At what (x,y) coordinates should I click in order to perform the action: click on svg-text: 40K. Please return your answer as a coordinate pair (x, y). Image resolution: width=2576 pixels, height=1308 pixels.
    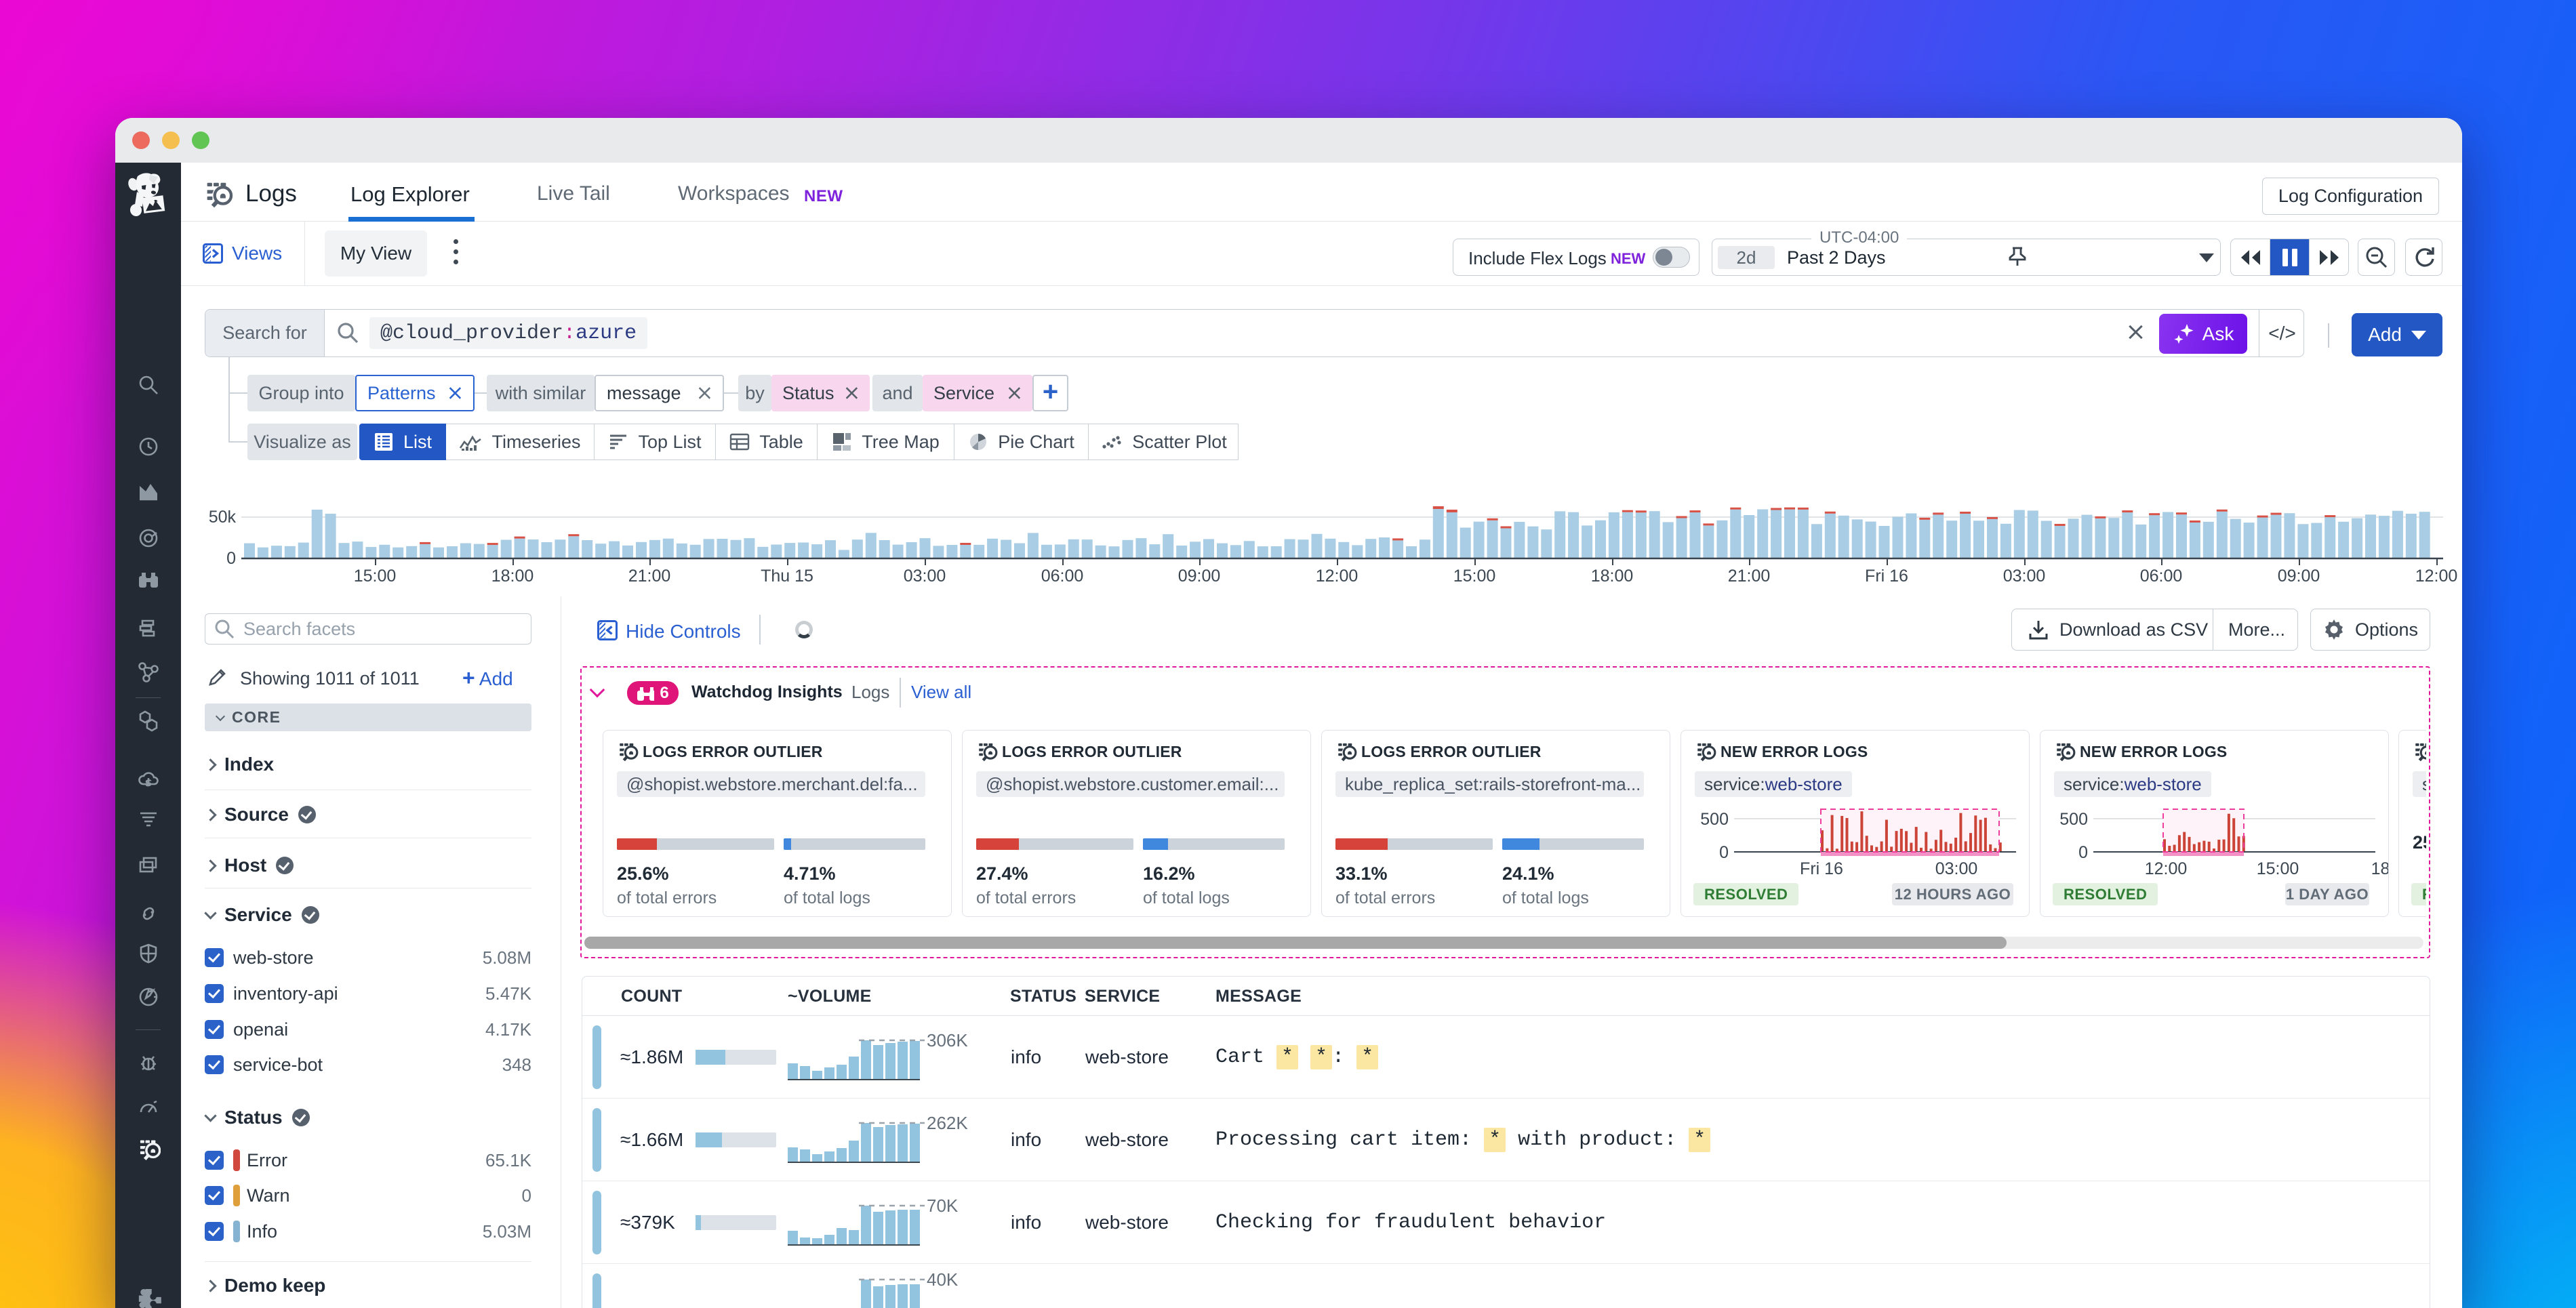
    Looking at the image, I should click on (943, 1280).